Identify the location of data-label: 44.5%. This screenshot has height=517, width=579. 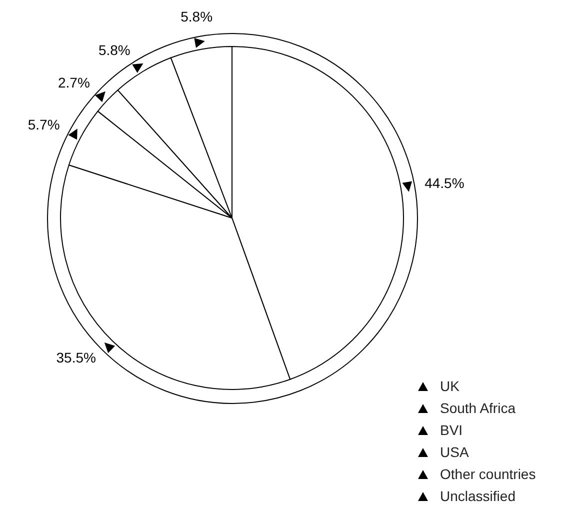
(444, 183).